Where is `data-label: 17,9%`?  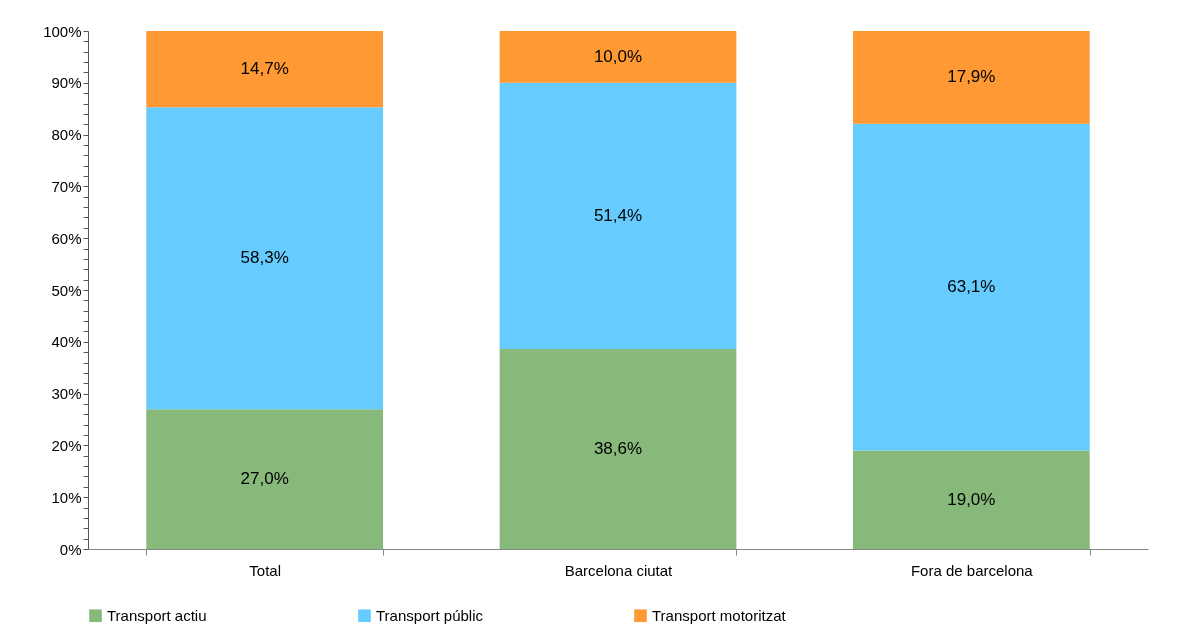
data-label: 17,9% is located at coordinates (971, 77).